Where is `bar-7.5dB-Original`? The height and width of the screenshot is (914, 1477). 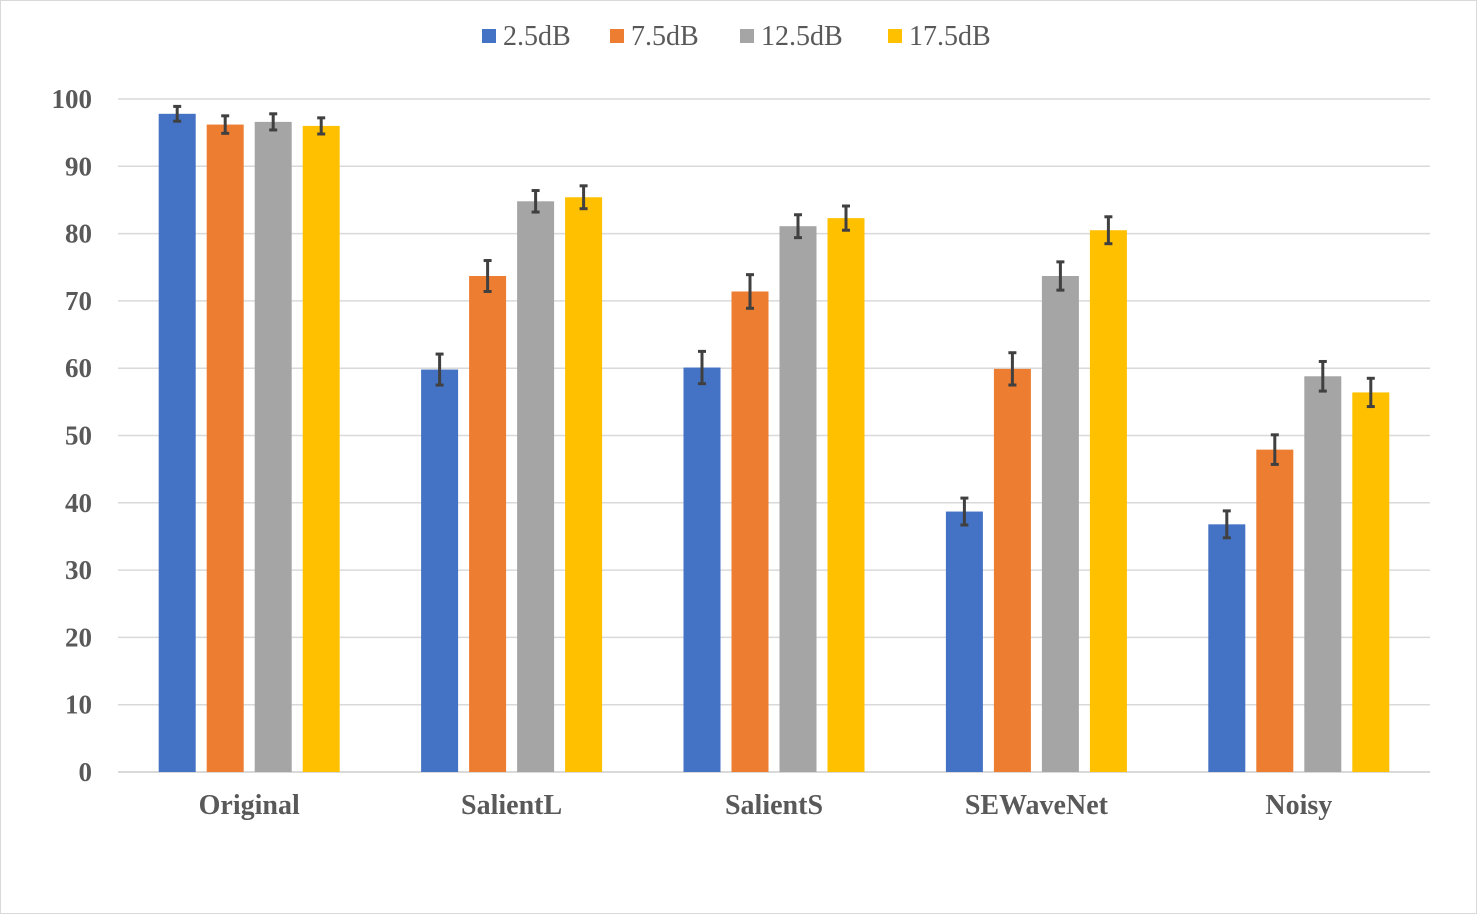 bar-7.5dB-Original is located at coordinates (225, 448).